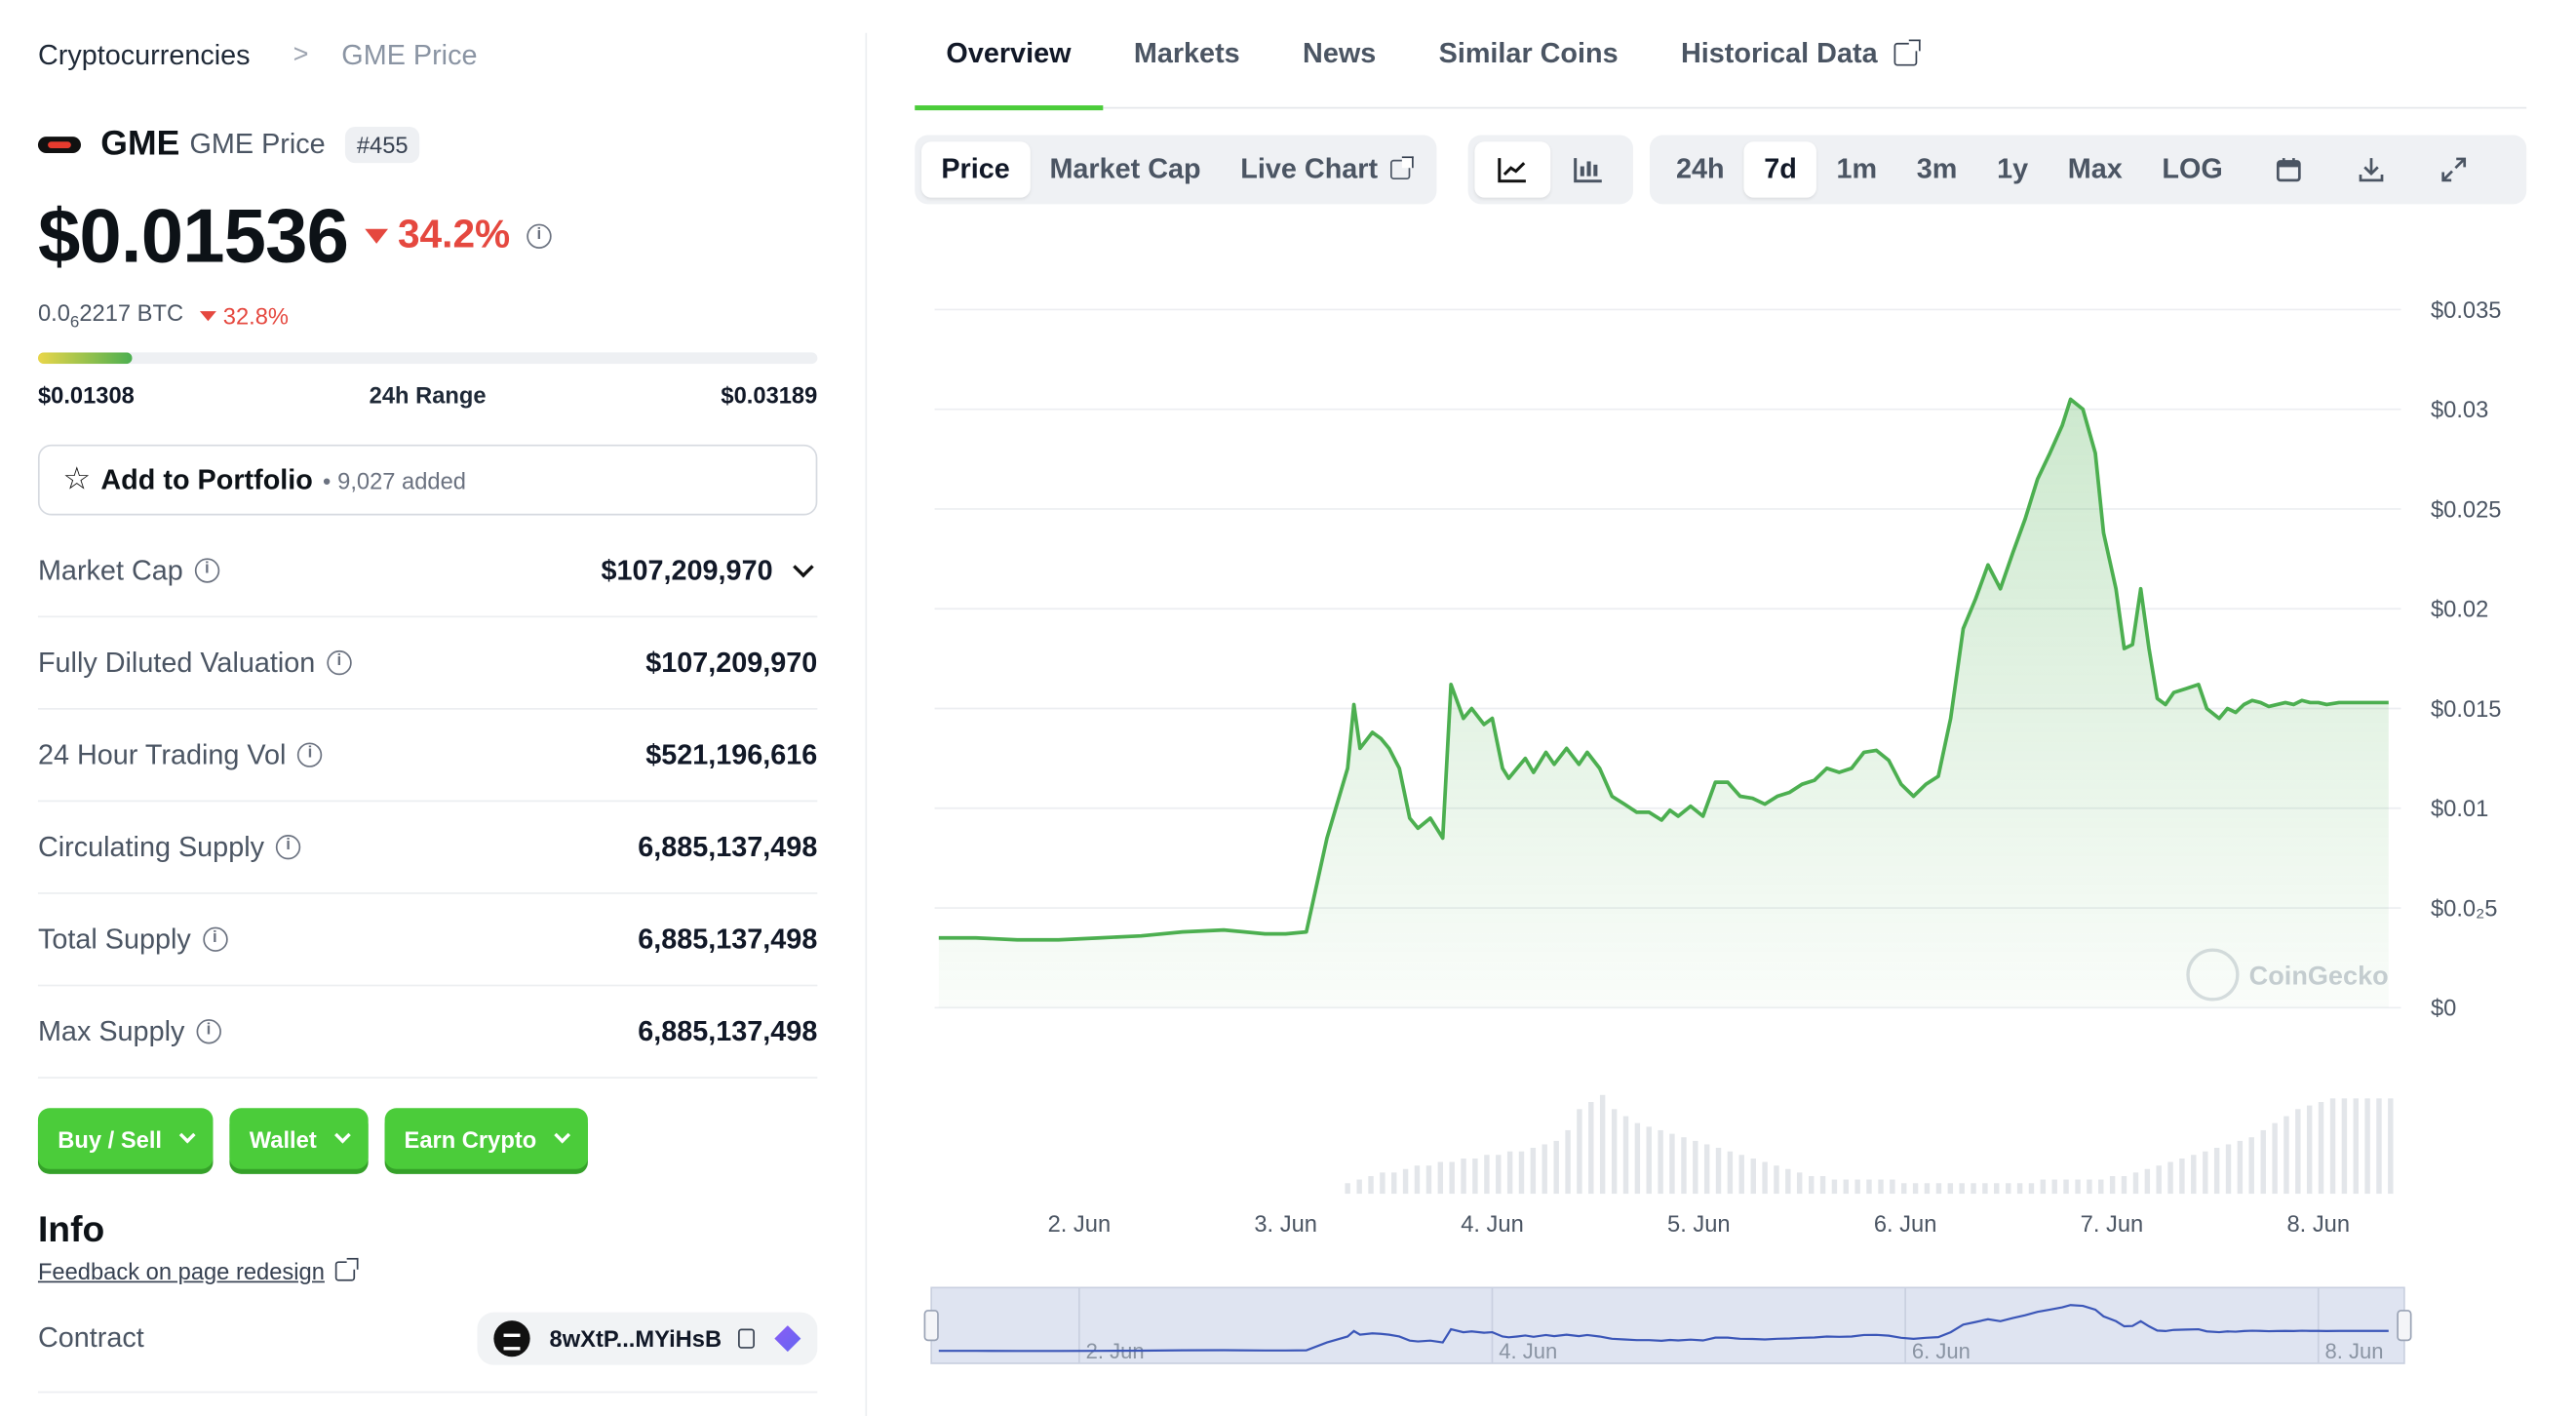 The width and height of the screenshot is (2576, 1416). Describe the element at coordinates (144, 55) in the screenshot. I see `breadcrumb-cryptocurrencies: Cryptocurrencies` at that location.